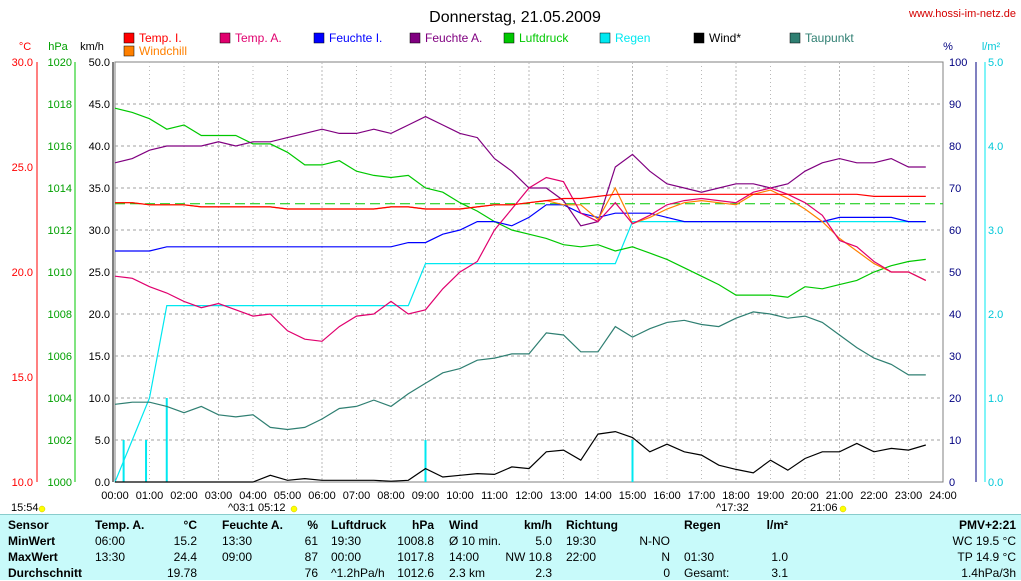 This screenshot has width=1021, height=581. Describe the element at coordinates (60, 357) in the screenshot. I see `pressure-tick-label: 1006` at that location.